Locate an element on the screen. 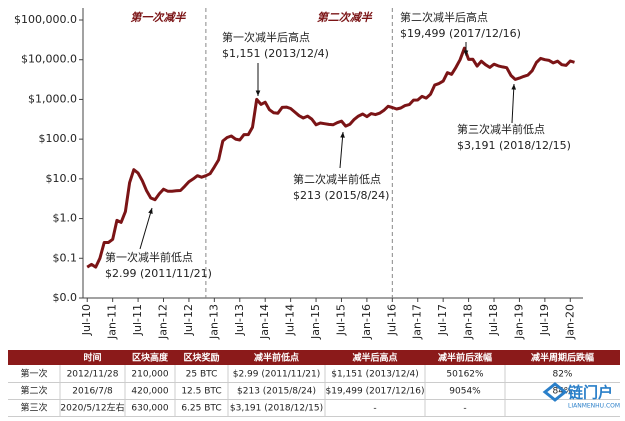 Image resolution: width=625 pixels, height=421 pixels. table-cell: 6.25 BTC is located at coordinates (201, 409).